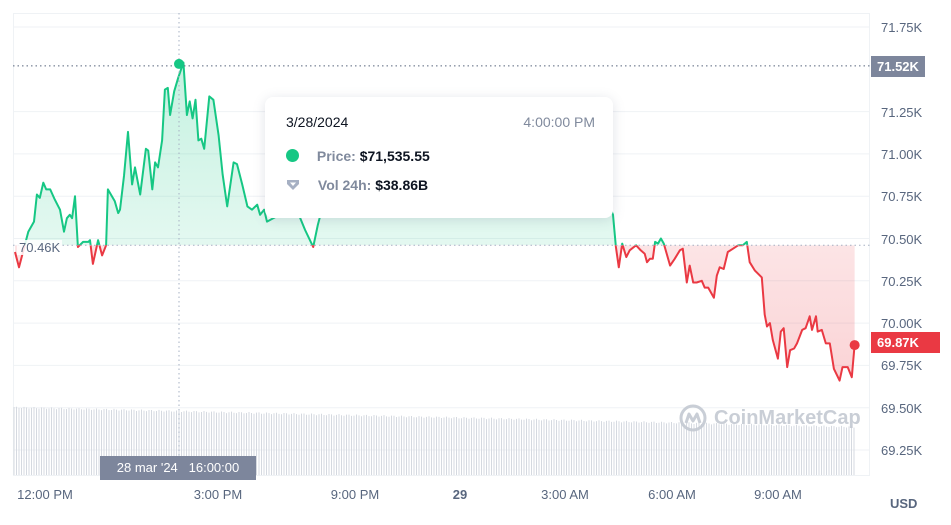 Image resolution: width=951 pixels, height=525 pixels. What do you see at coordinates (672, 494) in the screenshot?
I see `x-tick-label: 6:00 AM` at bounding box center [672, 494].